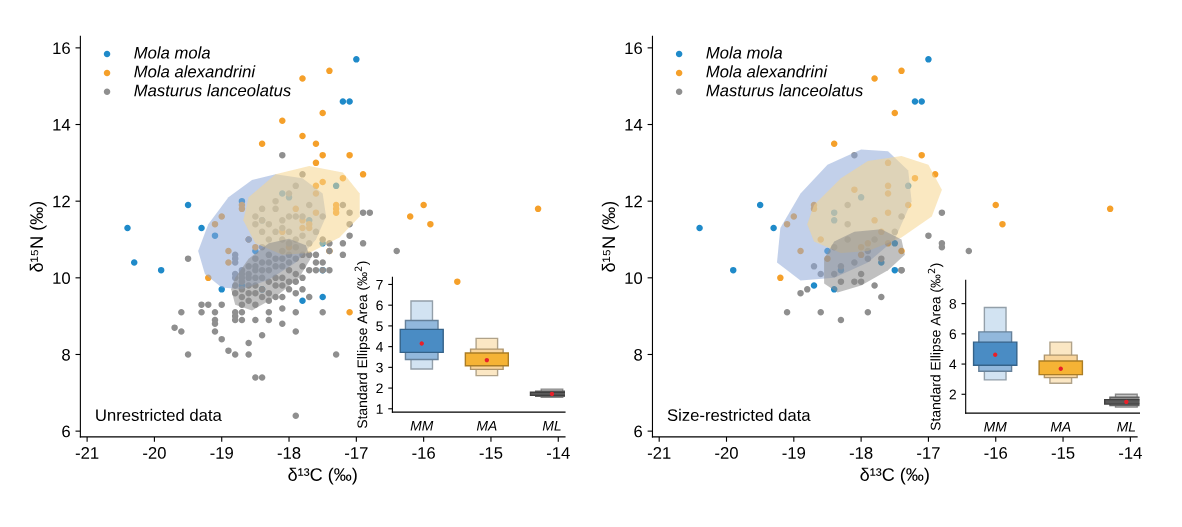  I want to click on y-tick-label: 14, so click(62, 125).